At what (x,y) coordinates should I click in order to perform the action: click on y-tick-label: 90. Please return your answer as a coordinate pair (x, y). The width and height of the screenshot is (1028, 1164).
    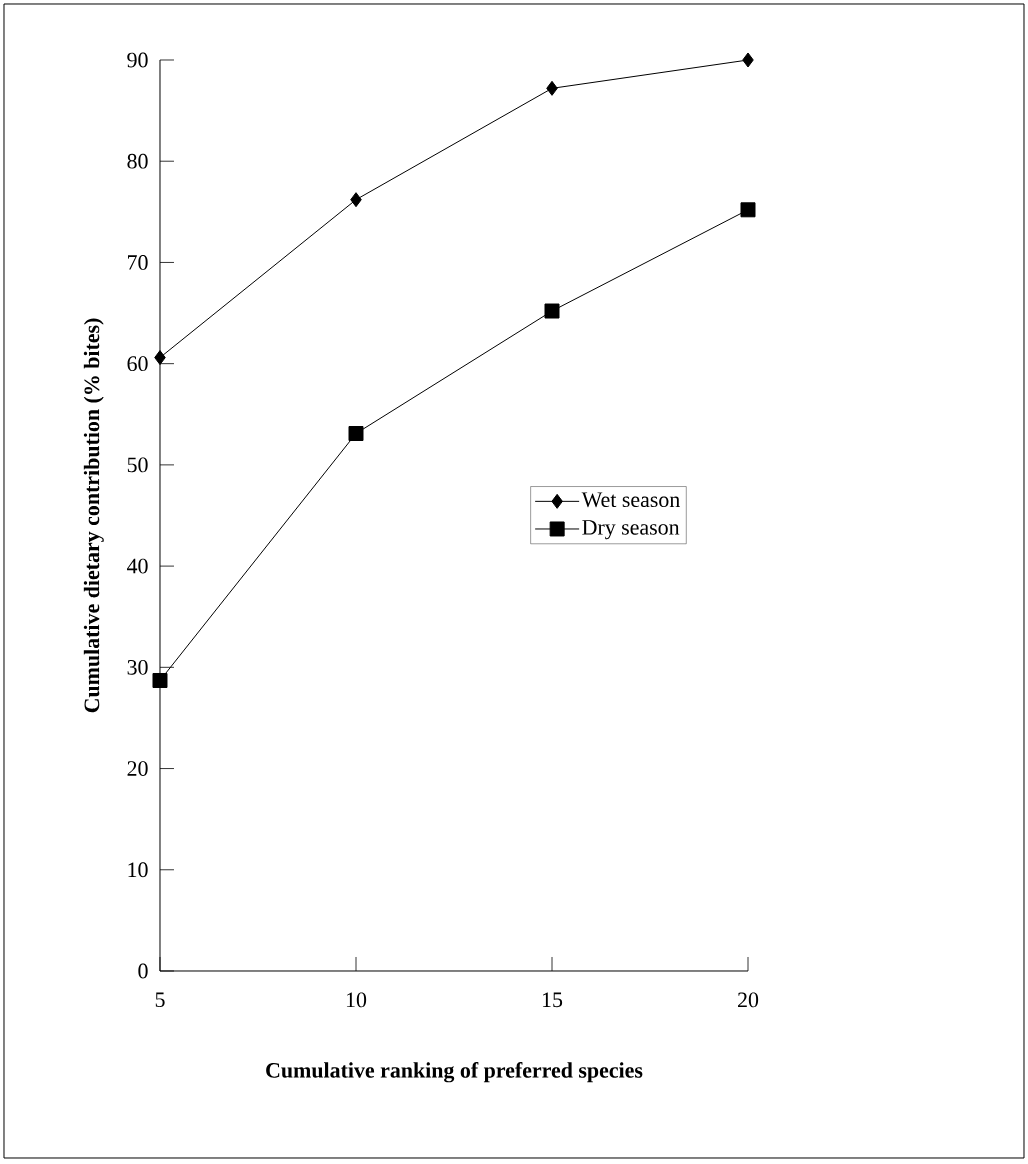
    Looking at the image, I should click on (137, 60).